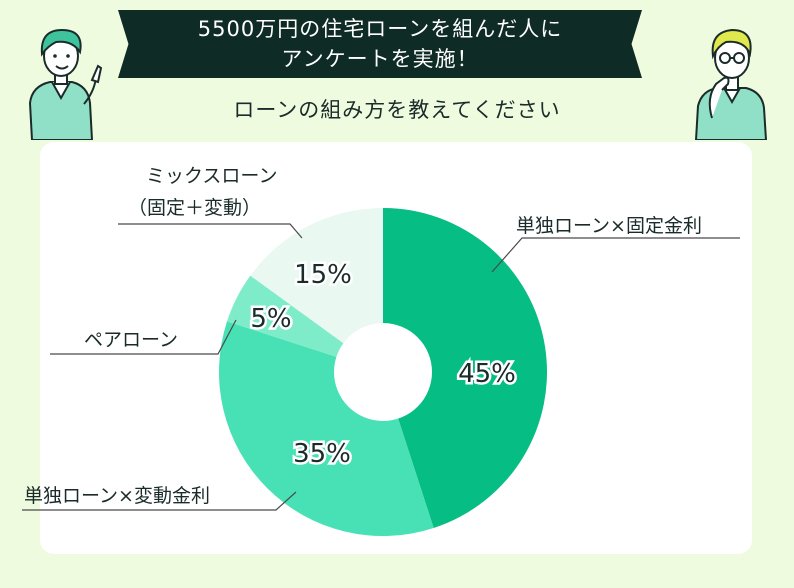 Image resolution: width=794 pixels, height=588 pixels. Describe the element at coordinates (609, 226) in the screenshot. I see `slice-label-fixed: 単独ローン×固定金利` at that location.